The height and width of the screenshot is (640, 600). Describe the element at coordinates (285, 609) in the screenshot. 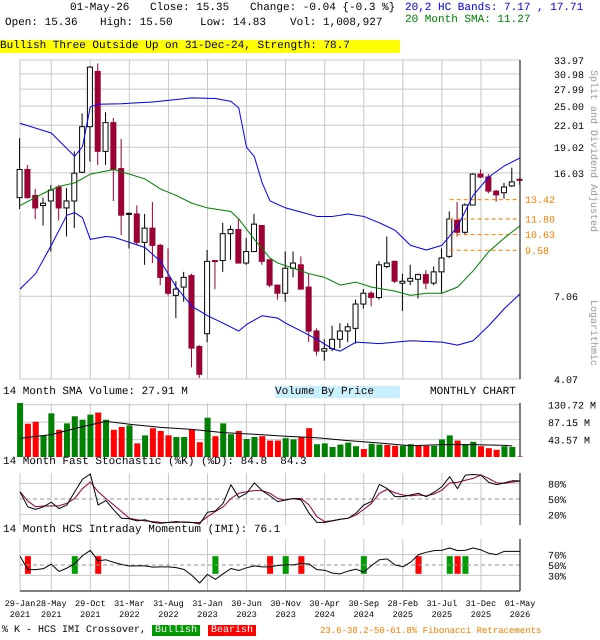

I see `x-tick-label: 30-Nov 2023` at that location.